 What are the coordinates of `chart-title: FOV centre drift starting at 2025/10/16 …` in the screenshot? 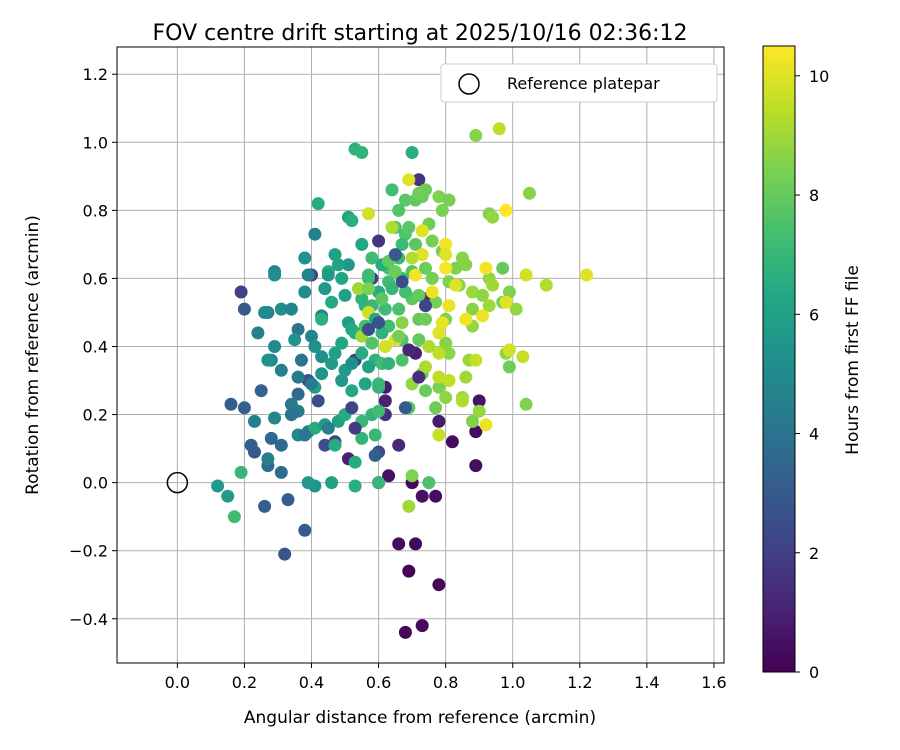 It's located at (420, 33).